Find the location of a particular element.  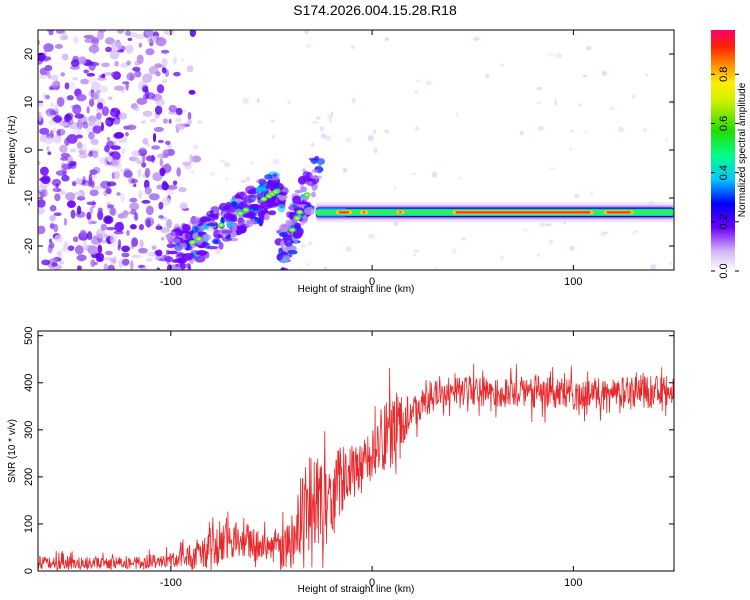

spectrogram-x-label: Height of straight line (km) is located at coordinates (356, 289).